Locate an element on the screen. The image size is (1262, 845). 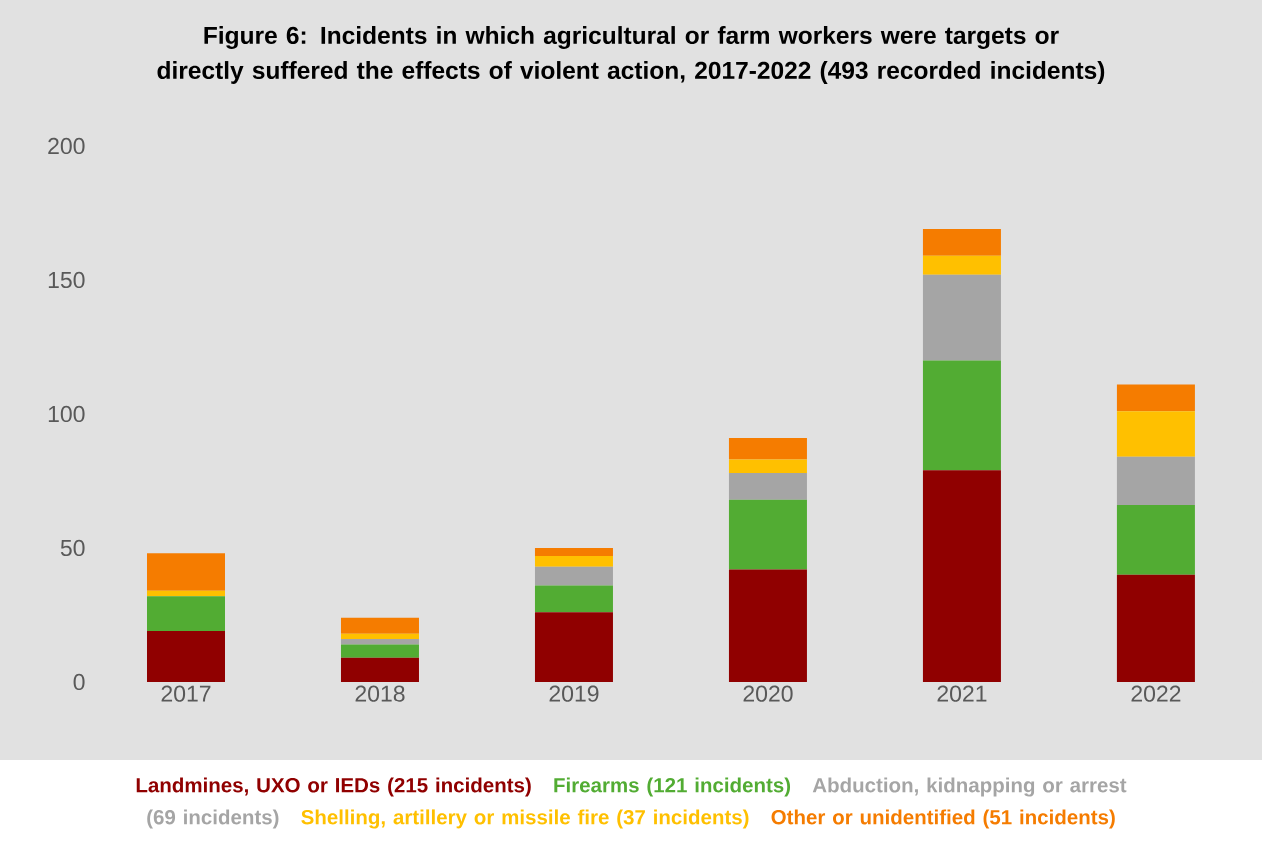
x-tick-label: 2022 is located at coordinates (1156, 693).